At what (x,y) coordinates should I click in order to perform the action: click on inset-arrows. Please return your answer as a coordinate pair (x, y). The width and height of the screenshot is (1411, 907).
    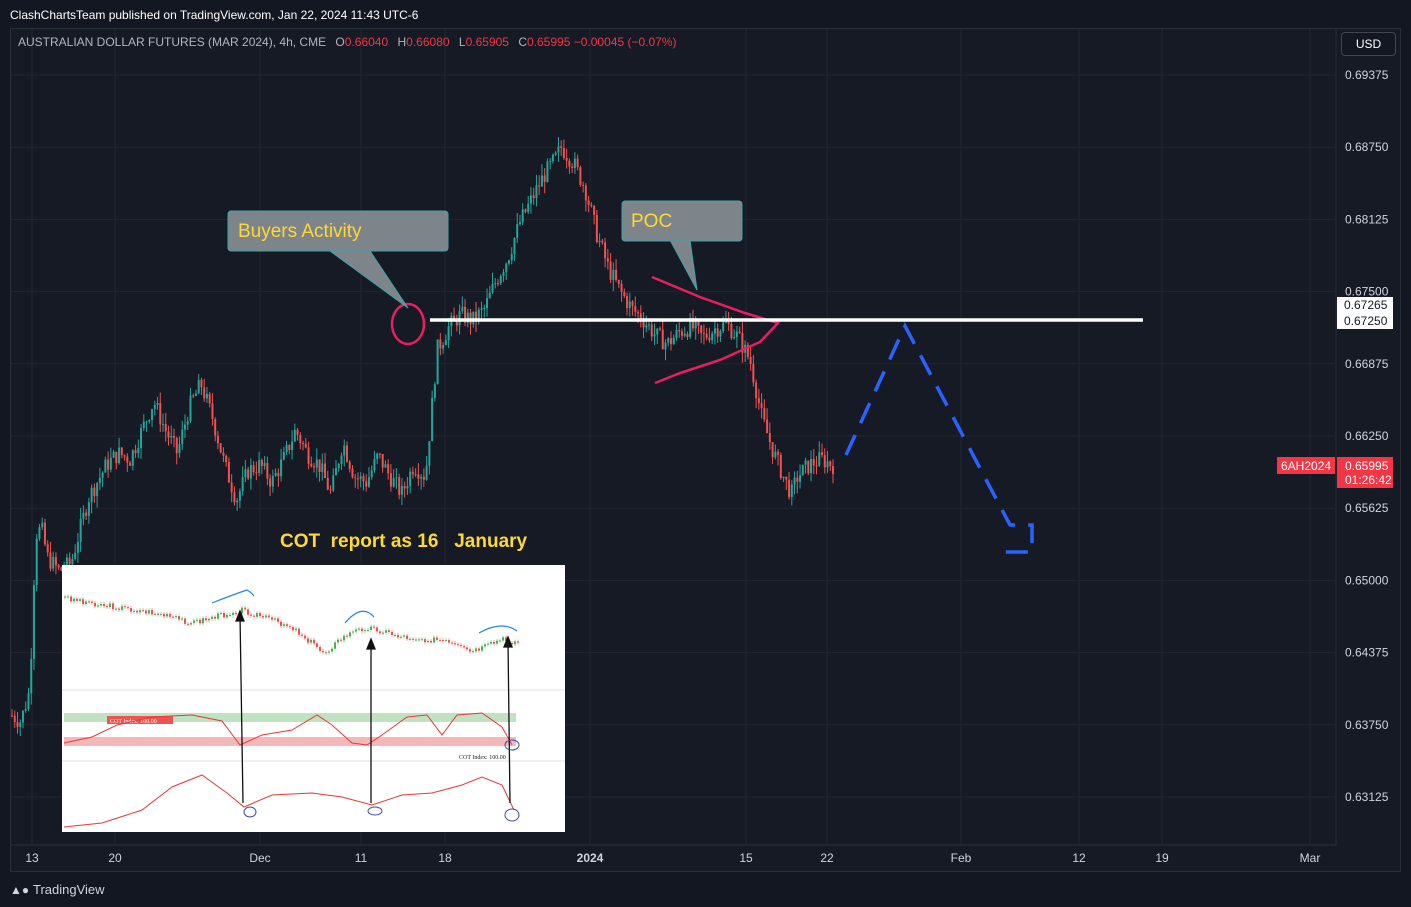
    Looking at the image, I should click on (374, 706).